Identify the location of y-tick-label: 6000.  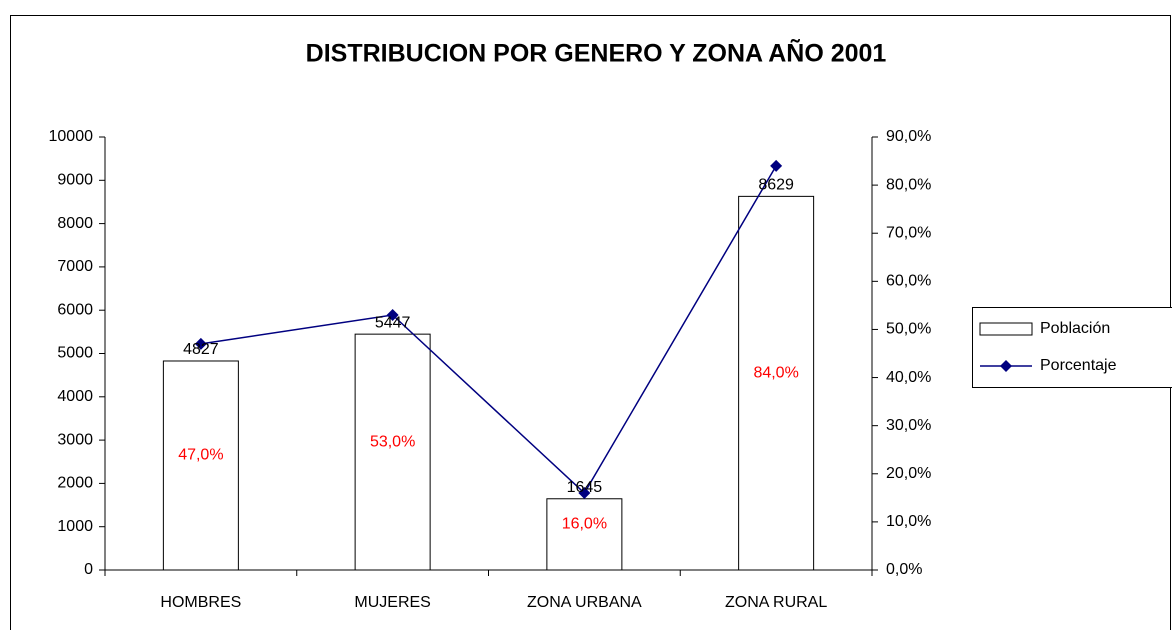
(75, 309).